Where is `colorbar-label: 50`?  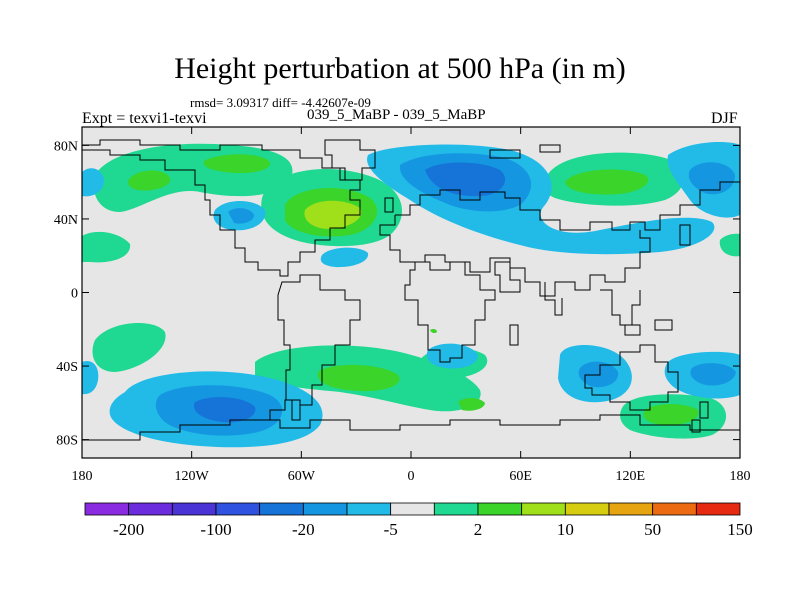
colorbar-label: 50 is located at coordinates (652, 529).